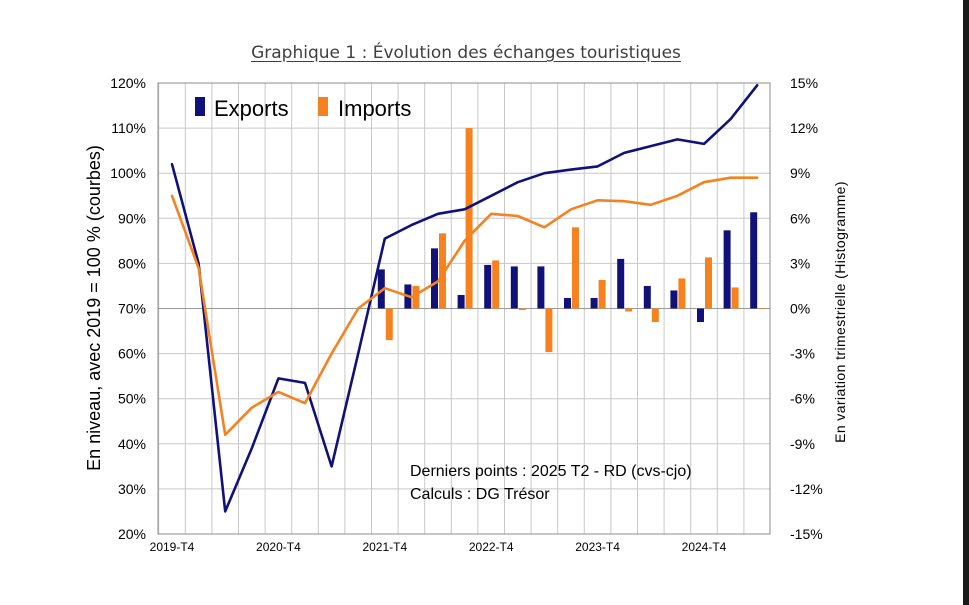  I want to click on y-tick-left: 80%, so click(132, 263).